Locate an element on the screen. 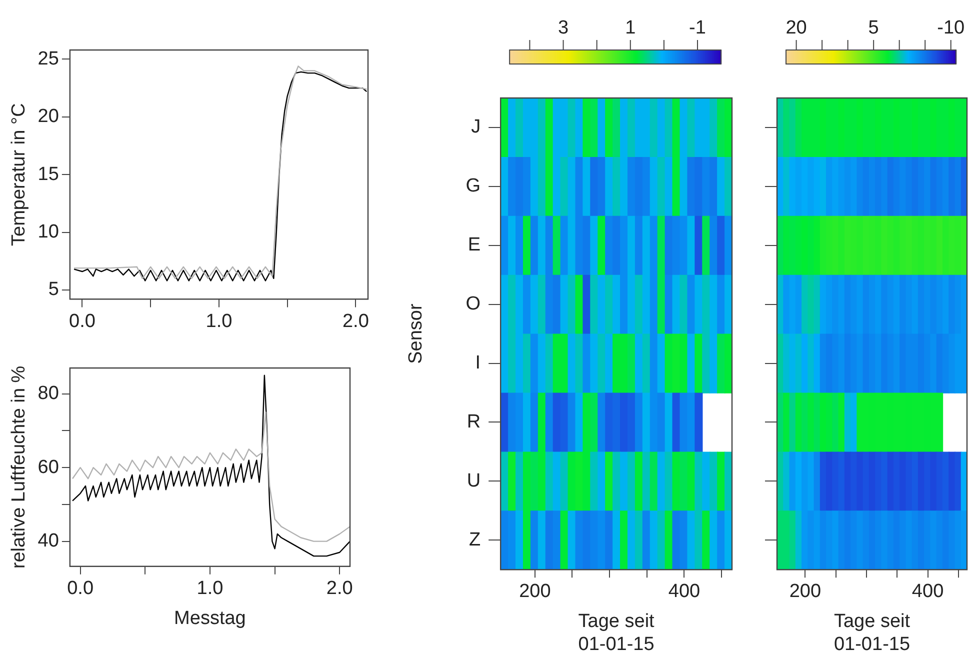  y-axis-title: Sensor is located at coordinates (416, 333).